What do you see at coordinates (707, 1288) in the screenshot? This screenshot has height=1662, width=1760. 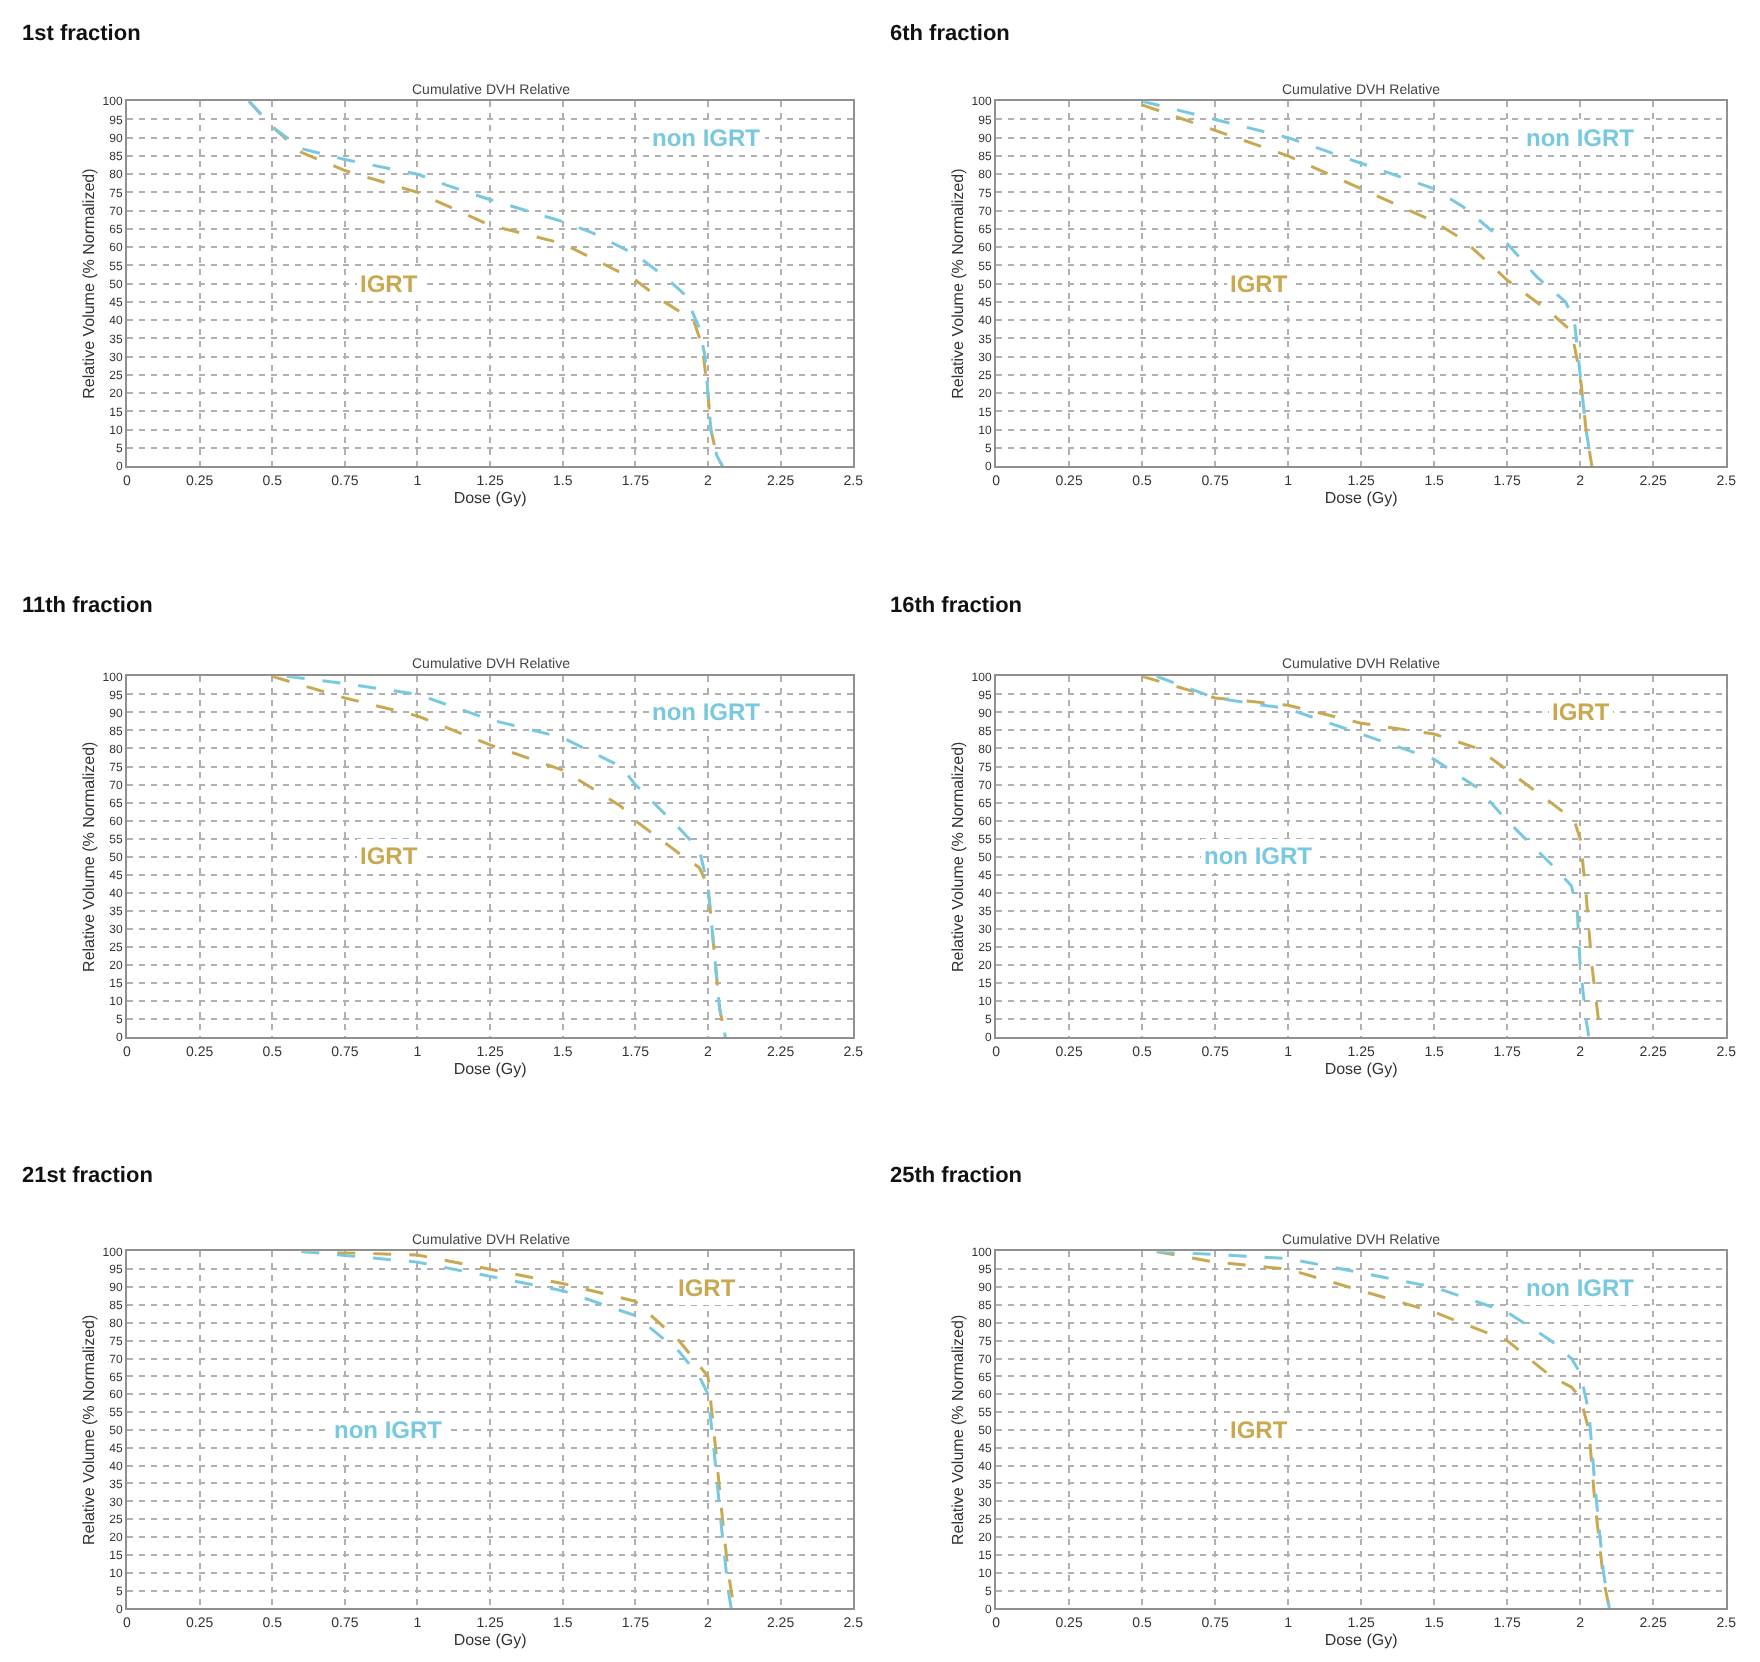 I see `series-label: IGRT` at bounding box center [707, 1288].